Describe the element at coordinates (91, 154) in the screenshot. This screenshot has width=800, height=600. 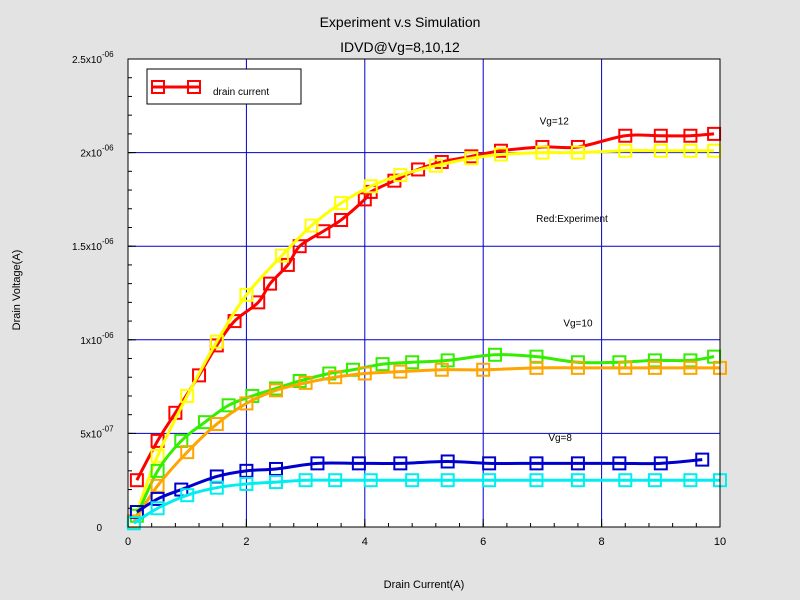
I see `y-tick-label: 2x10` at that location.